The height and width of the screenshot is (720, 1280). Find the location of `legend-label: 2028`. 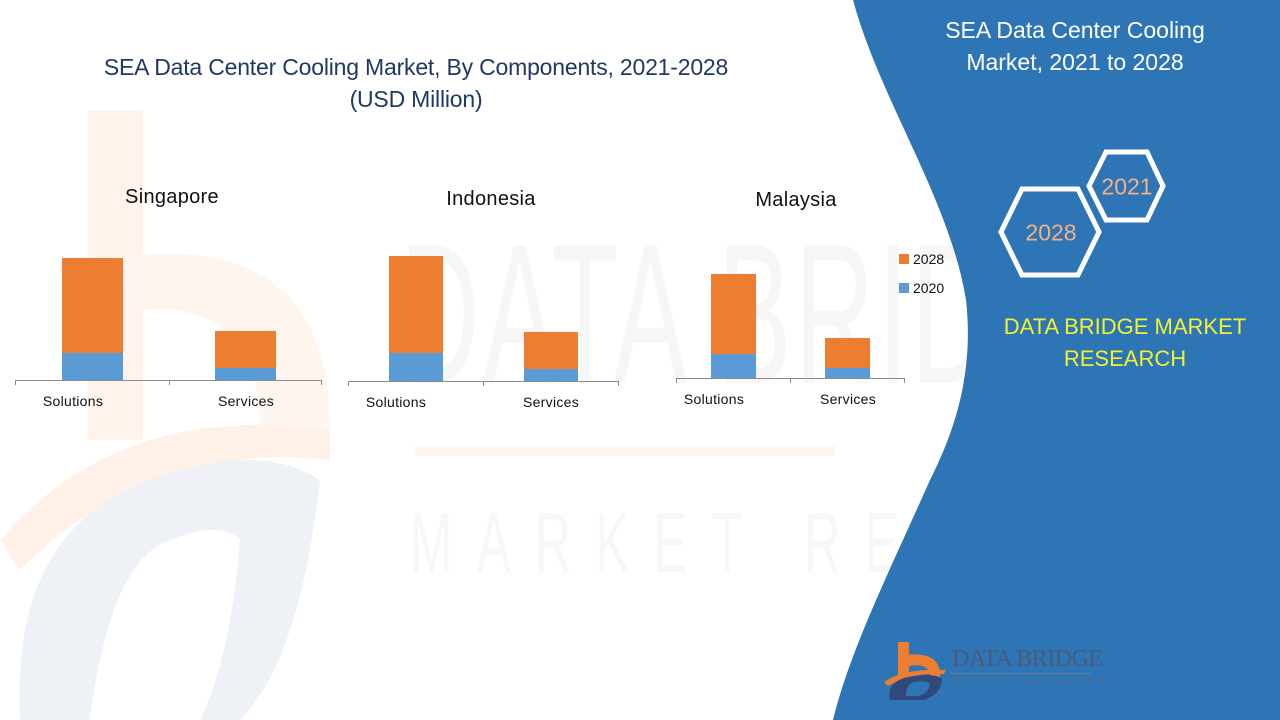

legend-label: 2028 is located at coordinates (929, 258).